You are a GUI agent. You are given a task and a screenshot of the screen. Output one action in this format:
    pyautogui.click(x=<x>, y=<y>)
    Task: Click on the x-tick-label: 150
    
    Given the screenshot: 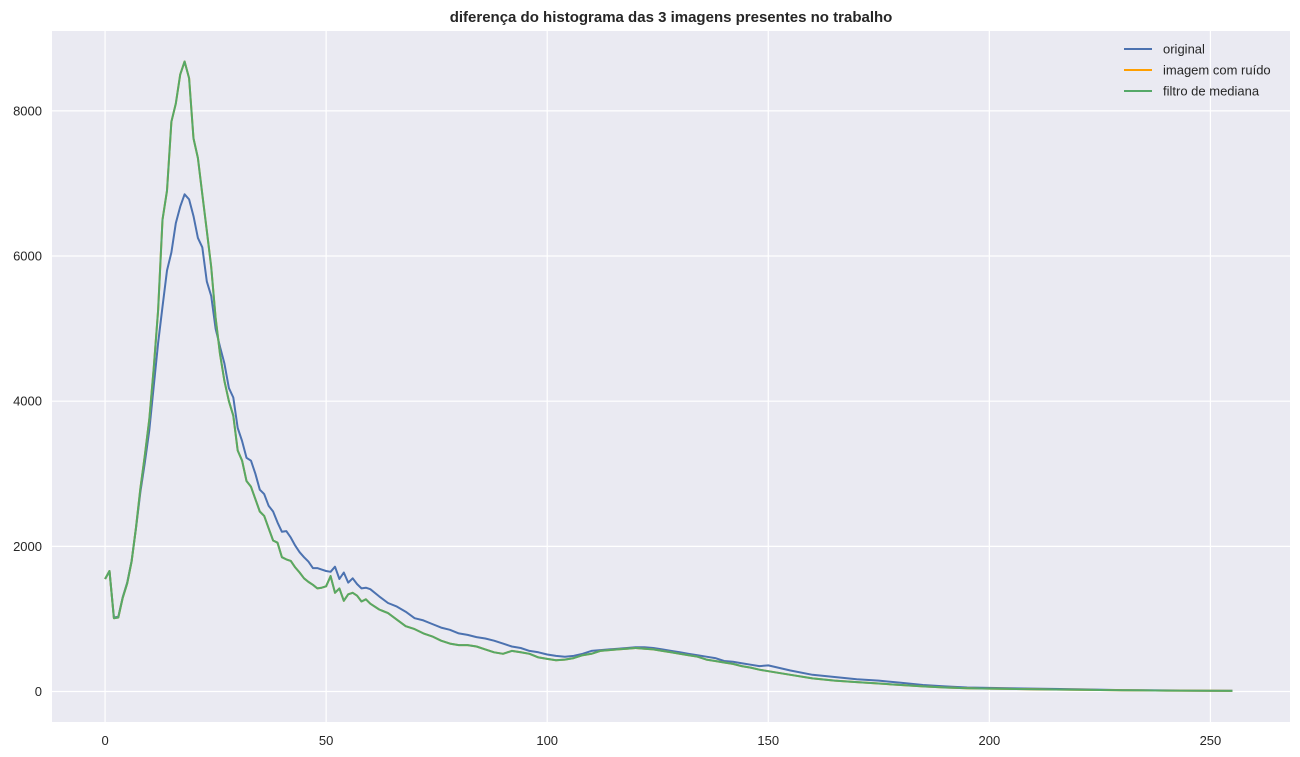 What is the action you would take?
    pyautogui.click(x=768, y=740)
    